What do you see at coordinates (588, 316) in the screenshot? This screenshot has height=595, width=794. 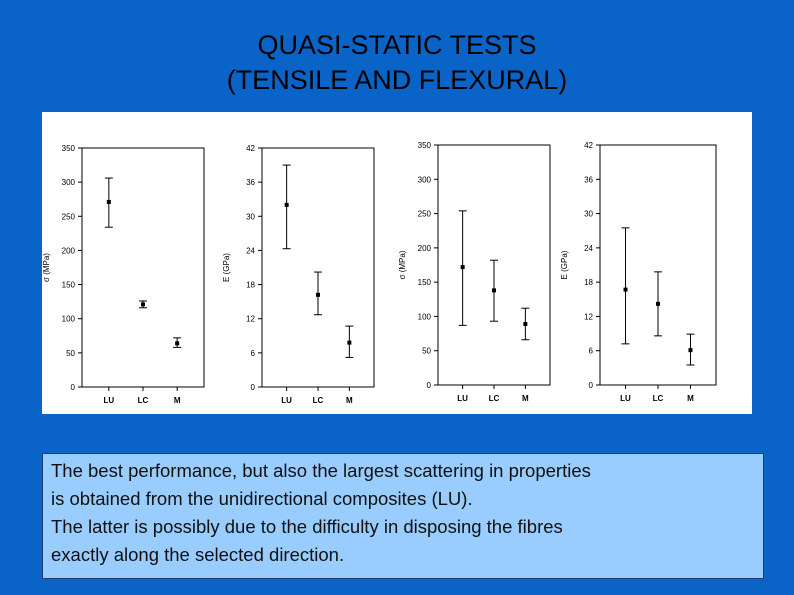 I see `plot-4-y-tick-label: 12` at bounding box center [588, 316].